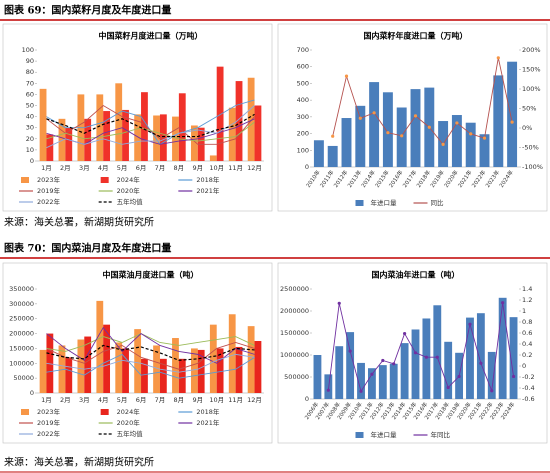 This screenshot has height=473, width=550. What do you see at coordinates (46, 168) in the screenshot?
I see `x-tick-label: 1月` at bounding box center [46, 168].